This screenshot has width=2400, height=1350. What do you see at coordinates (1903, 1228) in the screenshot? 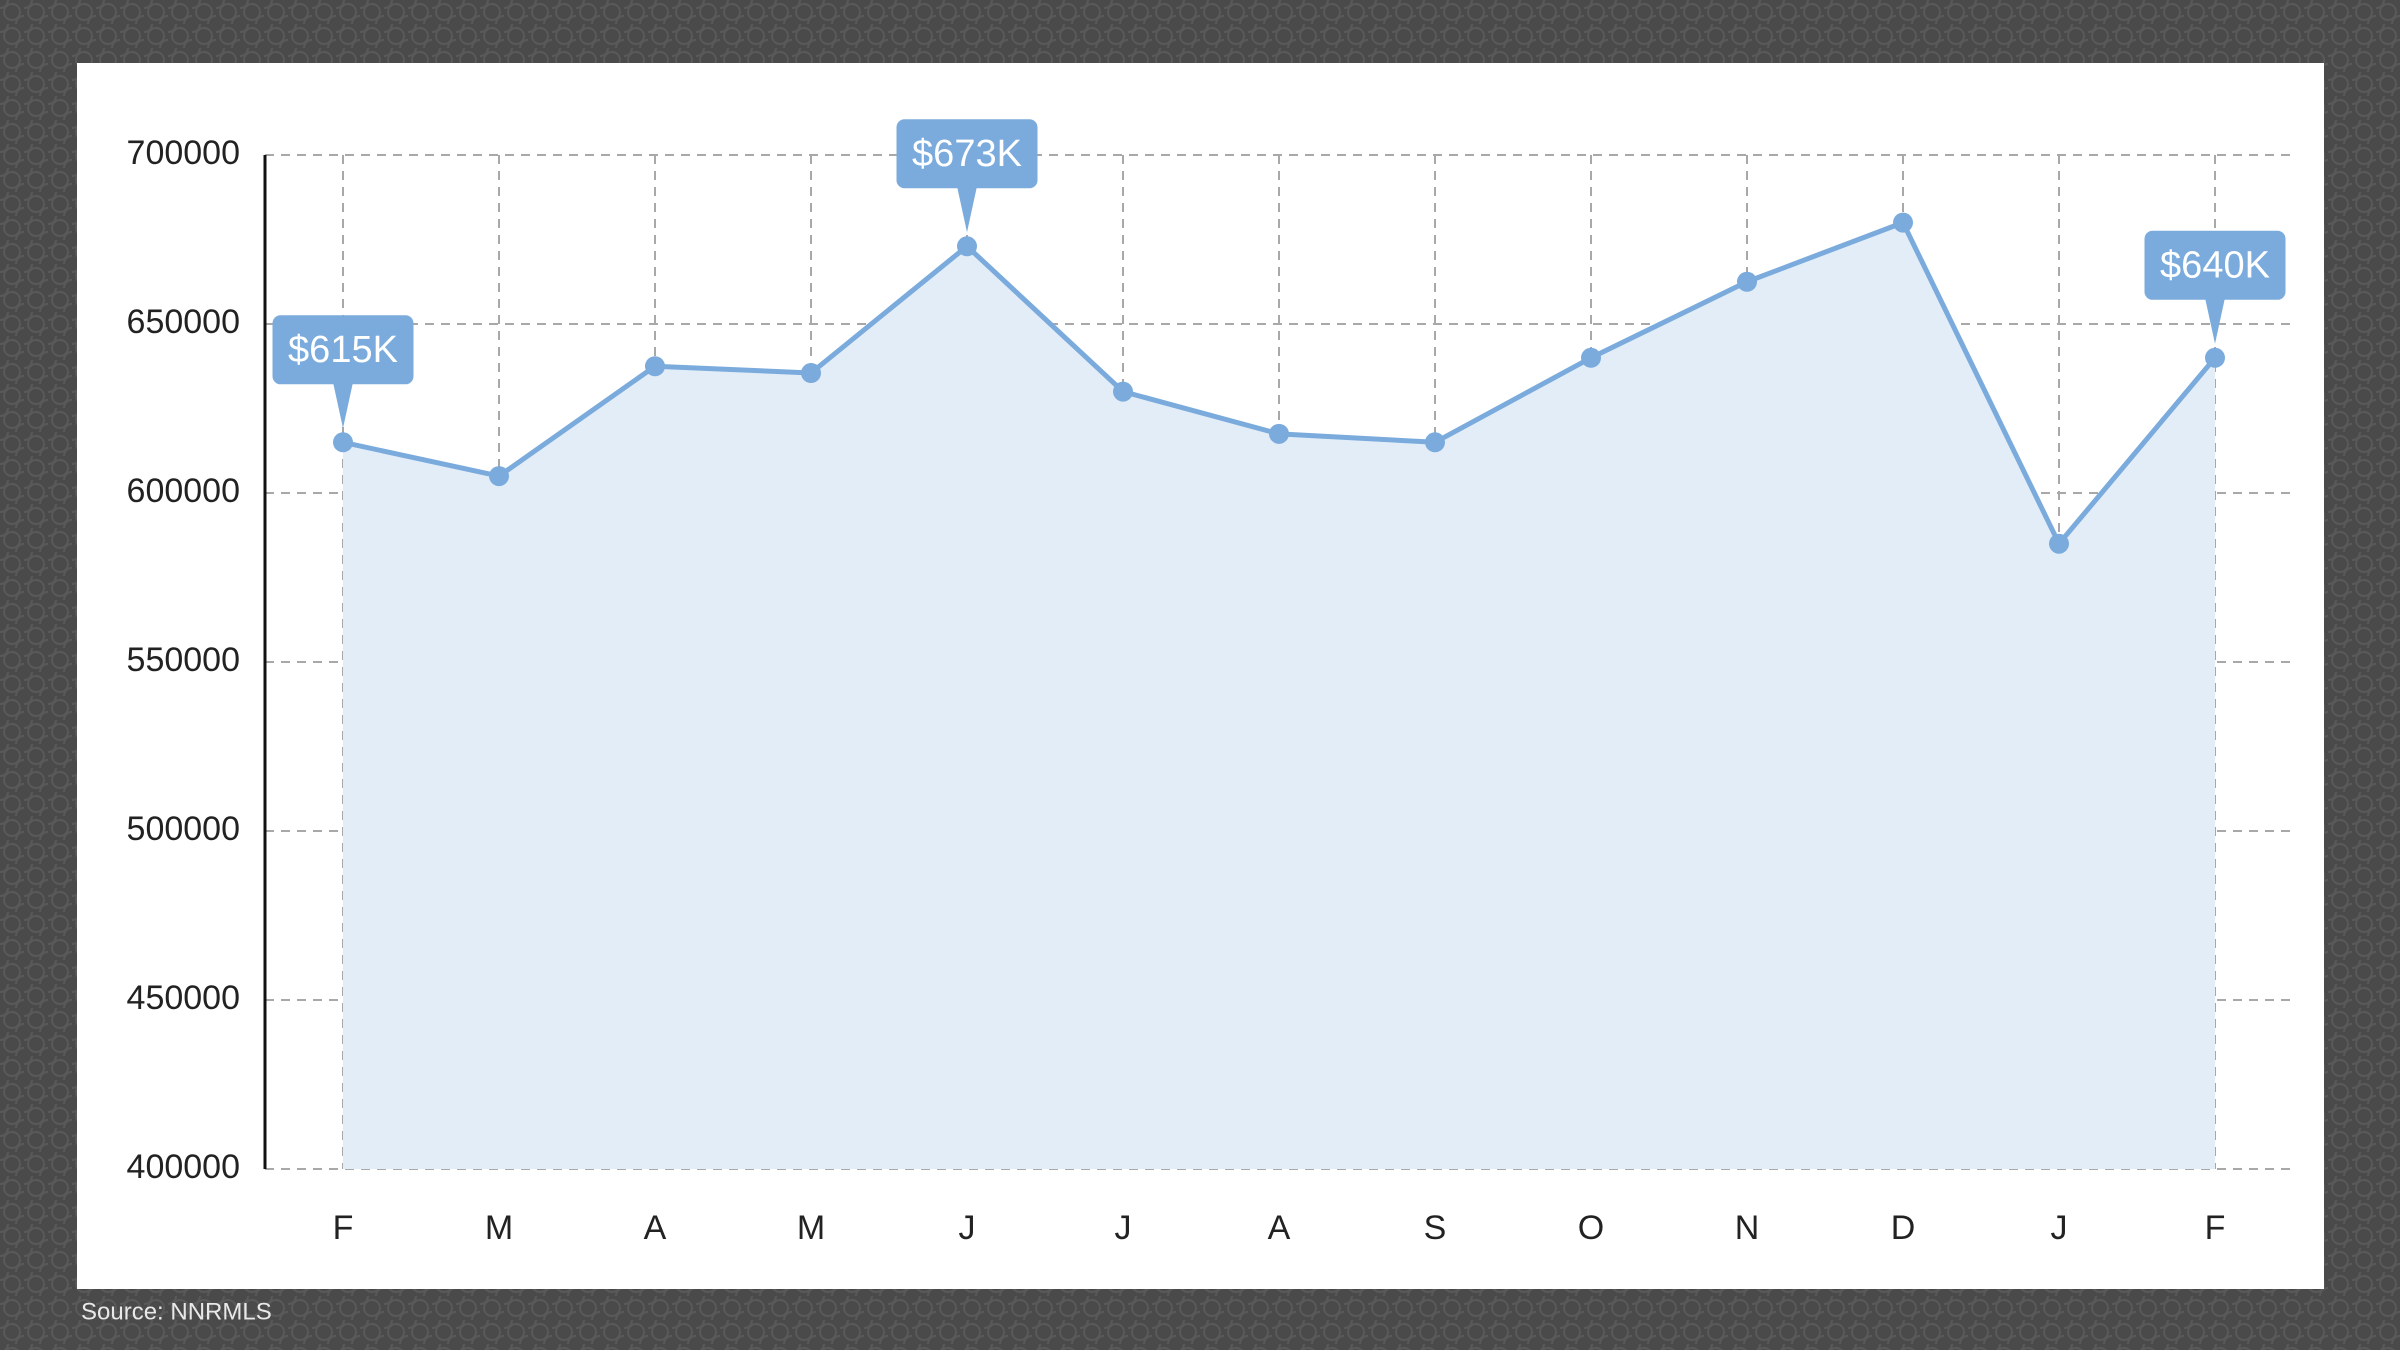
I see `x-tick-label: D` at bounding box center [1903, 1228].